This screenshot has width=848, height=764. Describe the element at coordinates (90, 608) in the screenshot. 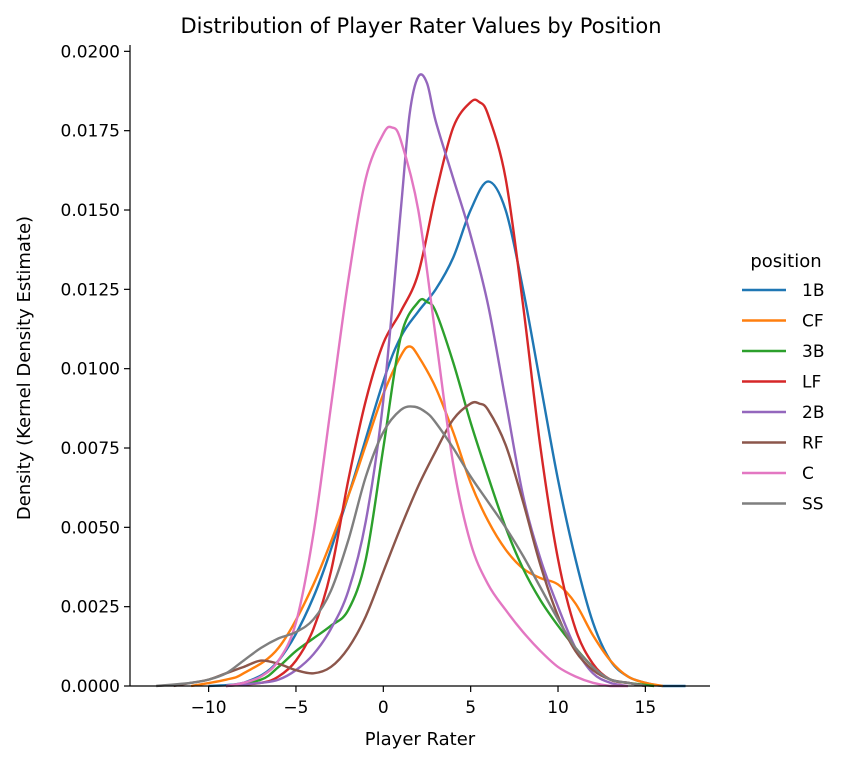

I see `y-tick-label: 0.0025` at that location.